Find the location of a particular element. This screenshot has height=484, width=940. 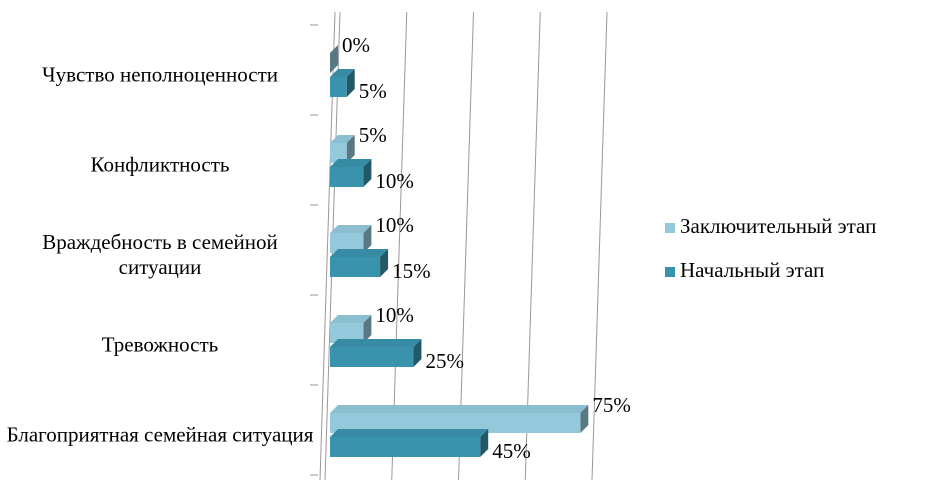

data-label: 75% is located at coordinates (611, 405).